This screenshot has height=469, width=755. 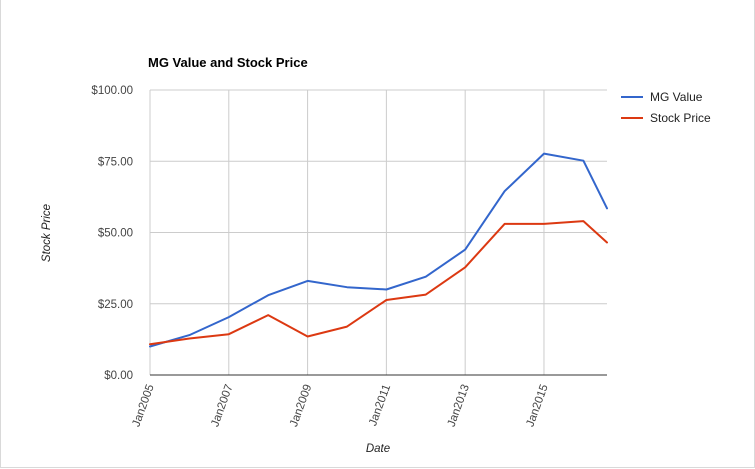 What do you see at coordinates (47, 233) in the screenshot?
I see `y-axis-title: Stock Price` at bounding box center [47, 233].